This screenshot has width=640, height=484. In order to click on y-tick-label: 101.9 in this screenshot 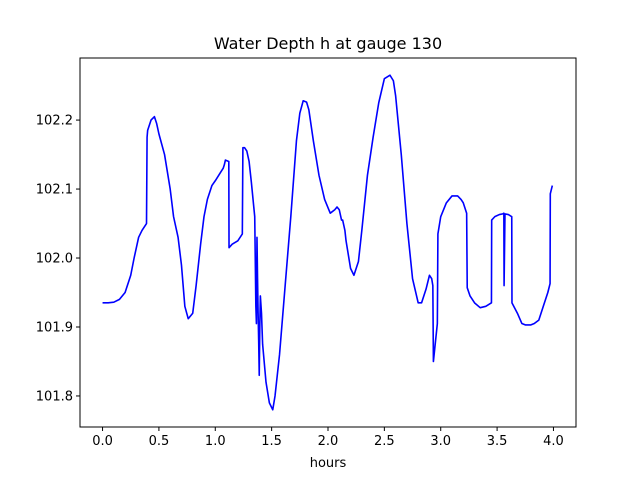, I will do `click(54, 327)`.